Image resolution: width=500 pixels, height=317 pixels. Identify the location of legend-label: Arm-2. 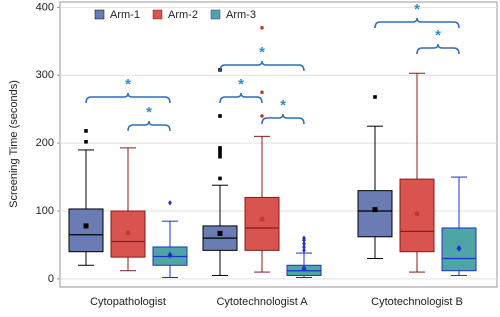
(183, 15).